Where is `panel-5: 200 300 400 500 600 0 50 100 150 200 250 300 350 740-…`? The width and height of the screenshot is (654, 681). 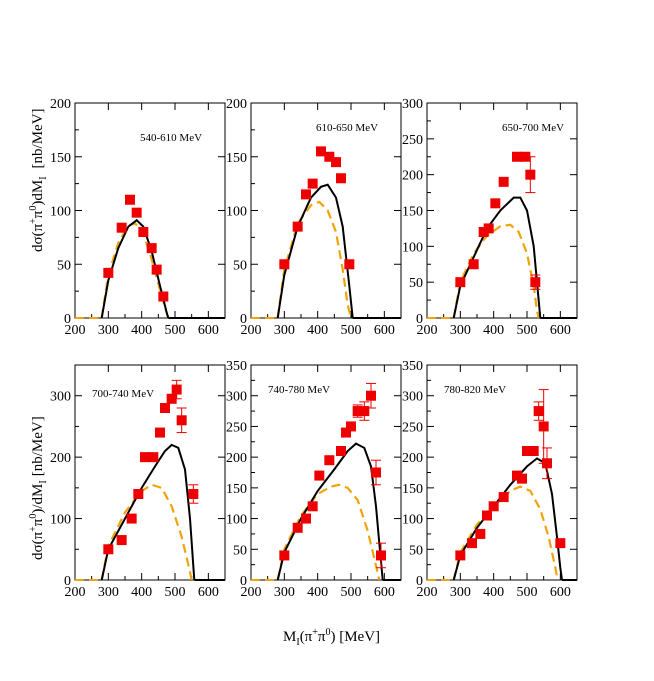
panel-5: 200 300 400 500 600 0 50 100 150 200 250 300 350 740-… is located at coordinates (314, 479).